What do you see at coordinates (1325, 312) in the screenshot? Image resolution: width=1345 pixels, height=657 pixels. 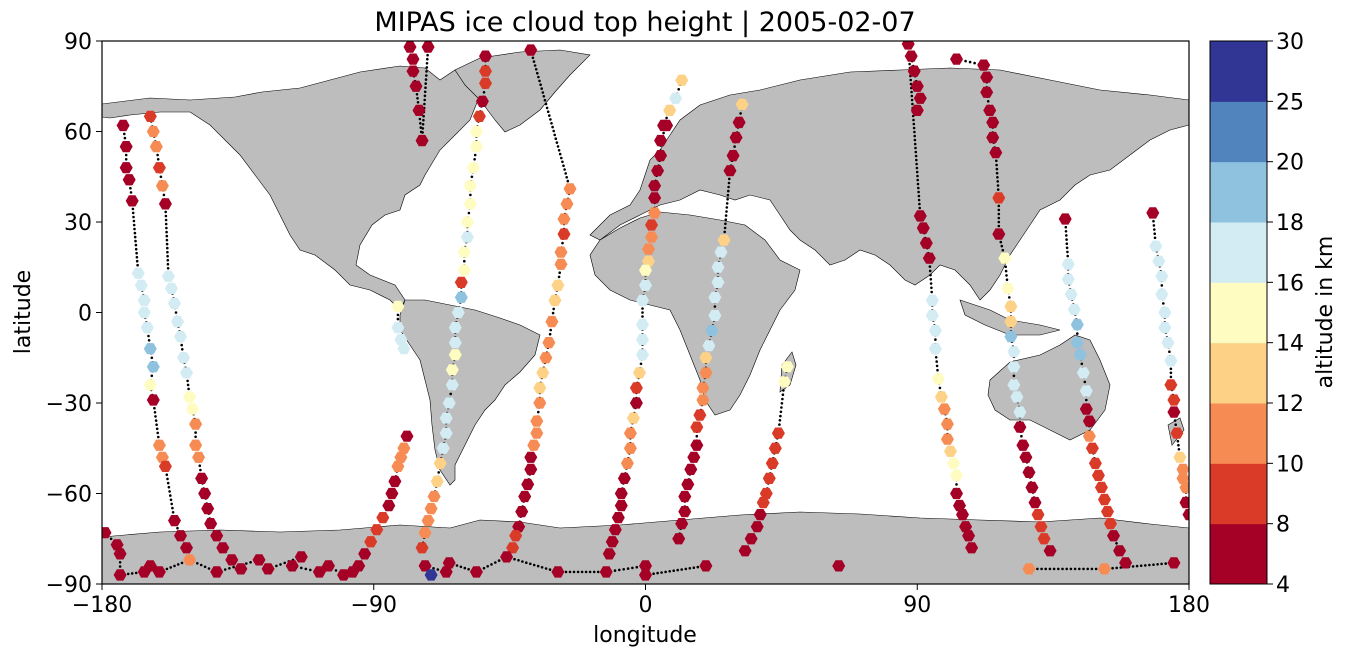 I see `colorbar-label: altitude in km` at bounding box center [1325, 312].